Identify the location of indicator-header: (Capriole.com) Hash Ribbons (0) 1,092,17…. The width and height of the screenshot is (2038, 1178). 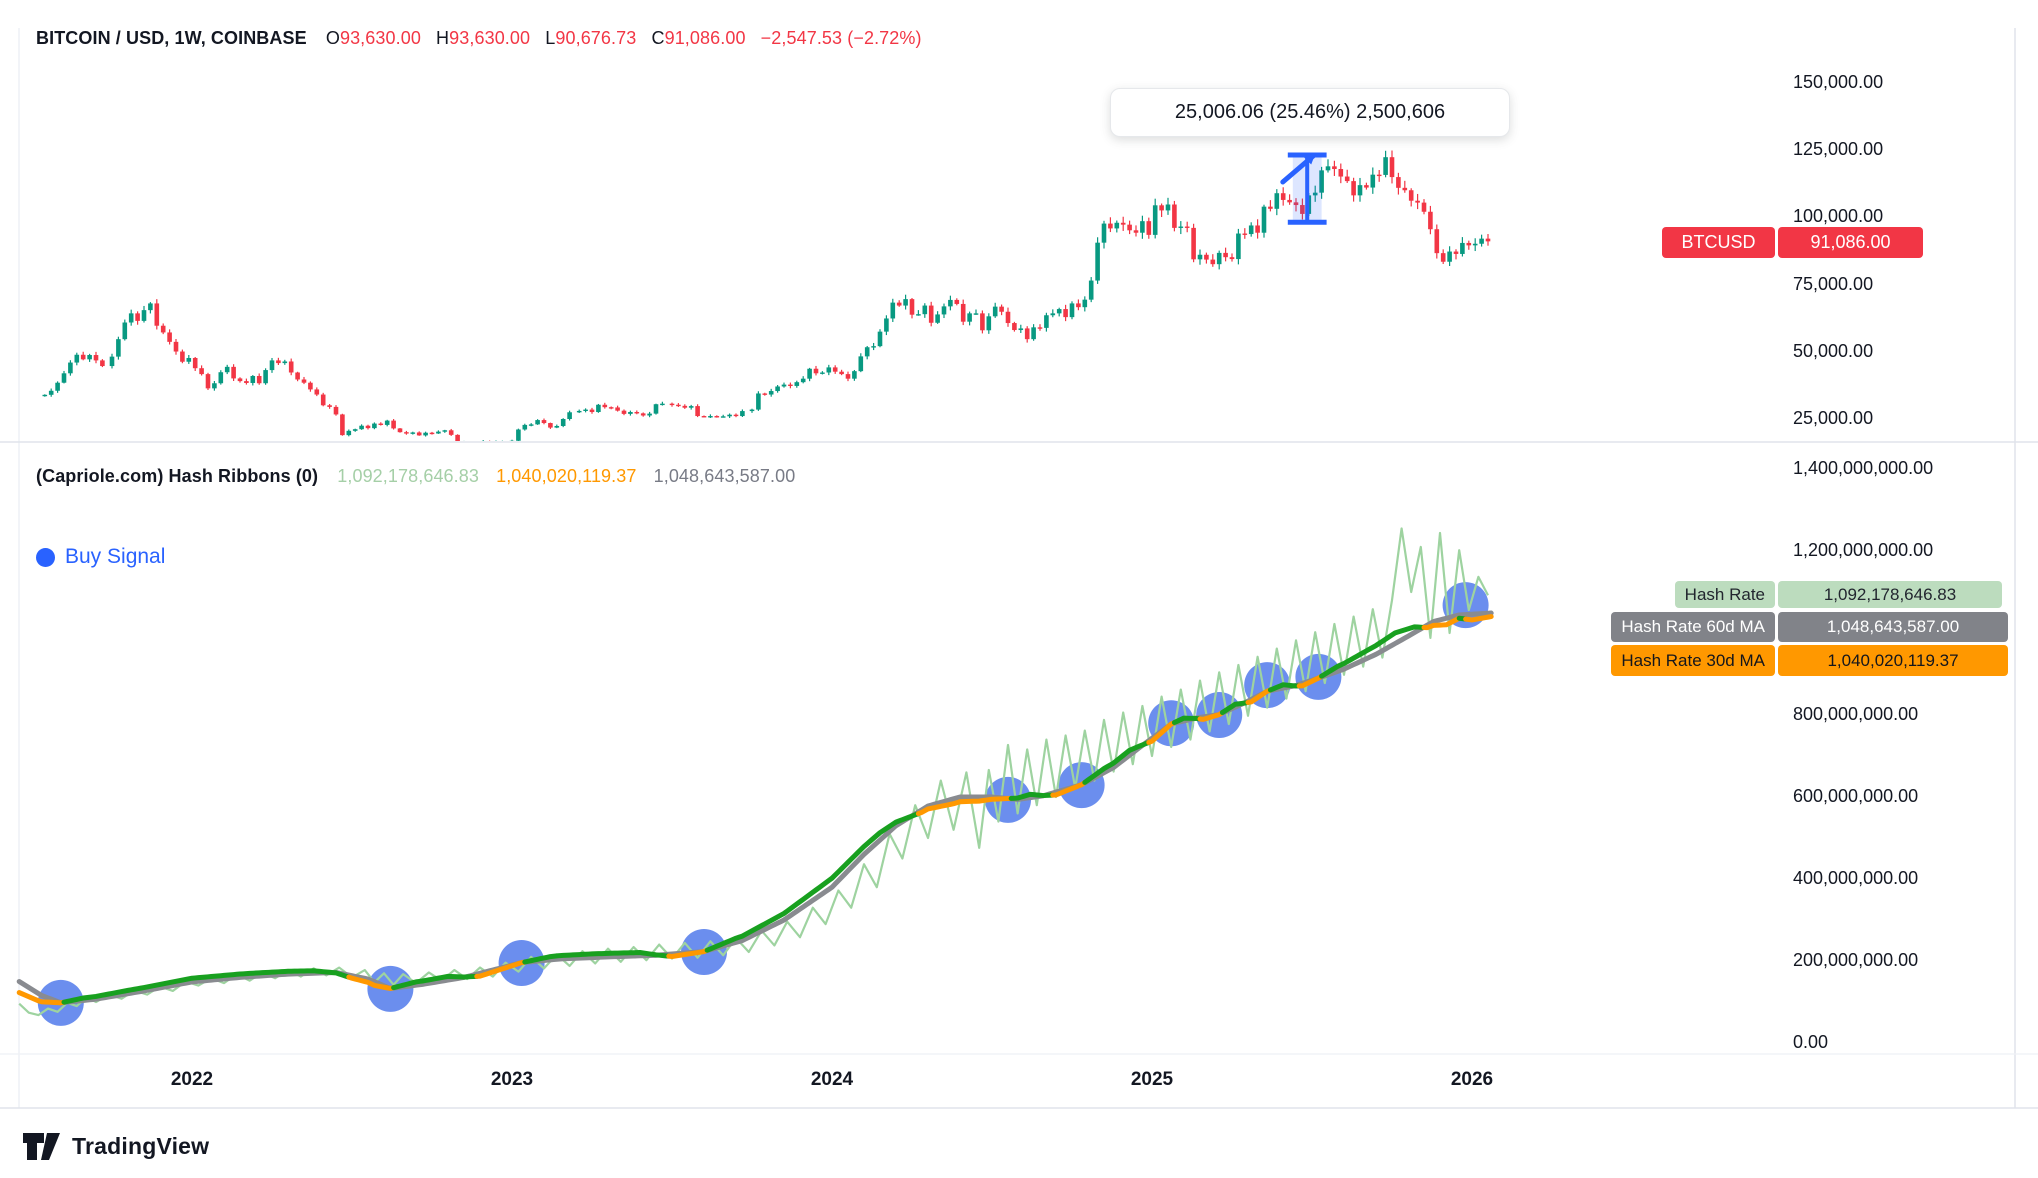
(421, 476).